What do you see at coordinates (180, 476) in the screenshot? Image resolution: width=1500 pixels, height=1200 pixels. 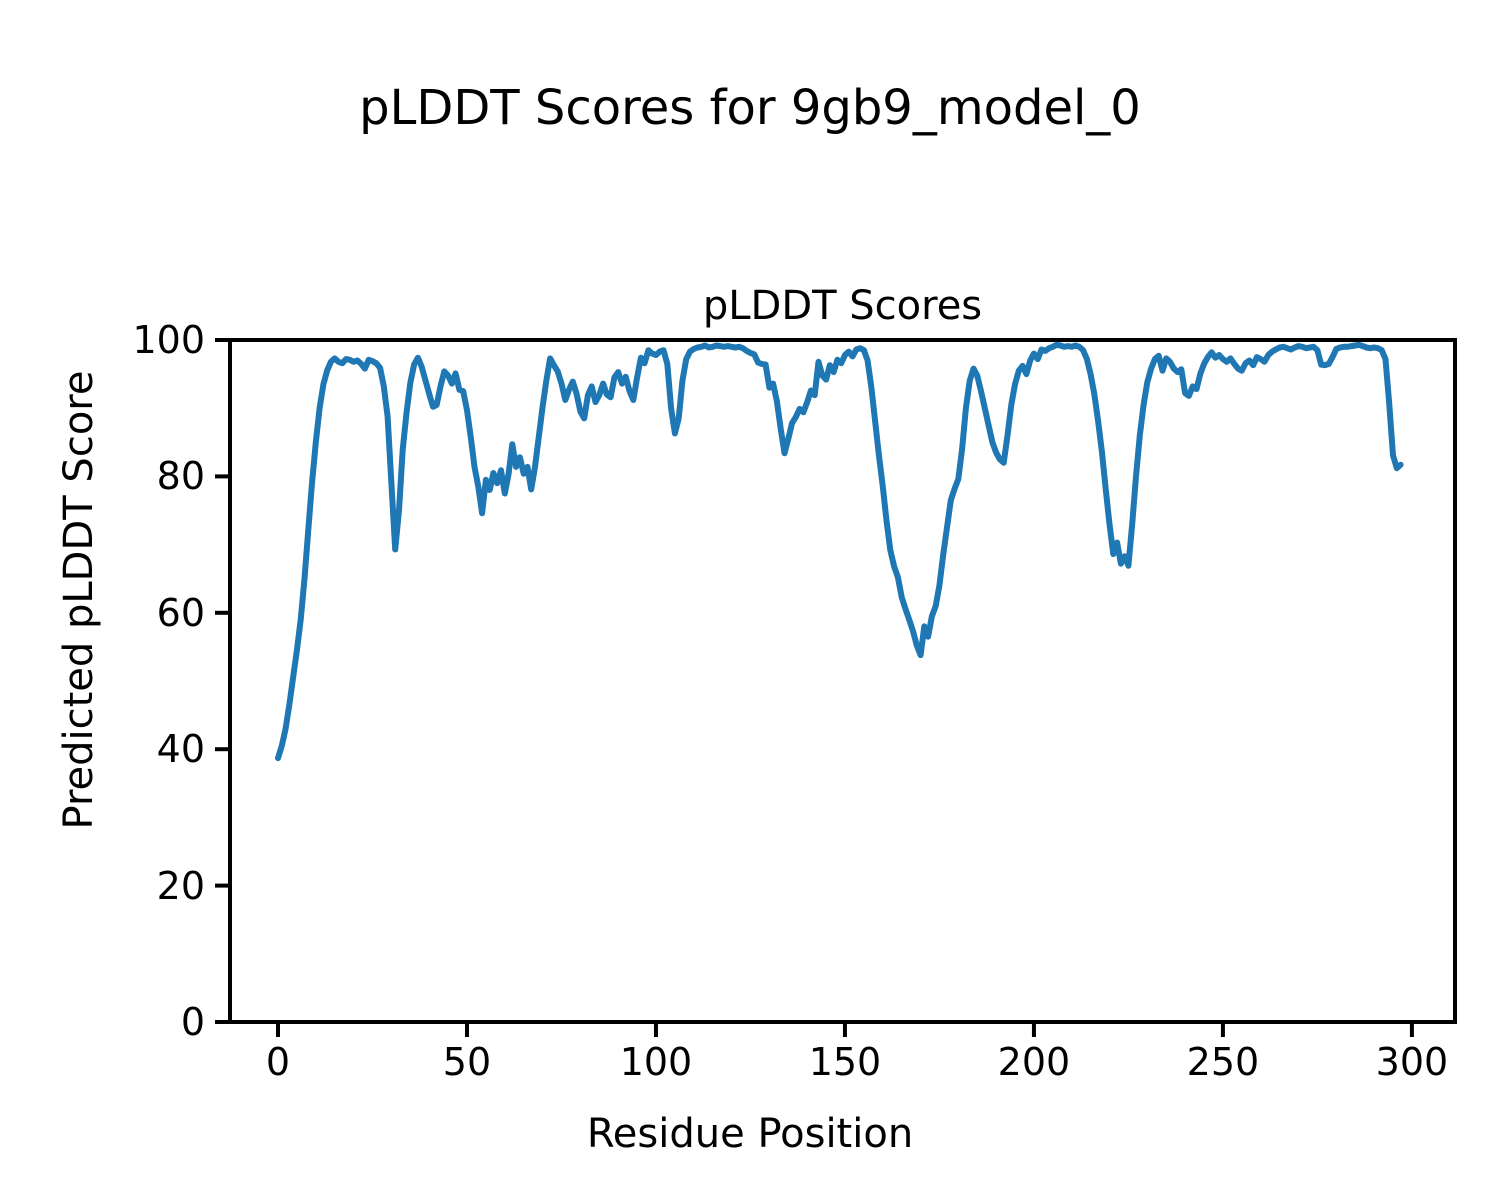 I see `y-tick-label: 80` at bounding box center [180, 476].